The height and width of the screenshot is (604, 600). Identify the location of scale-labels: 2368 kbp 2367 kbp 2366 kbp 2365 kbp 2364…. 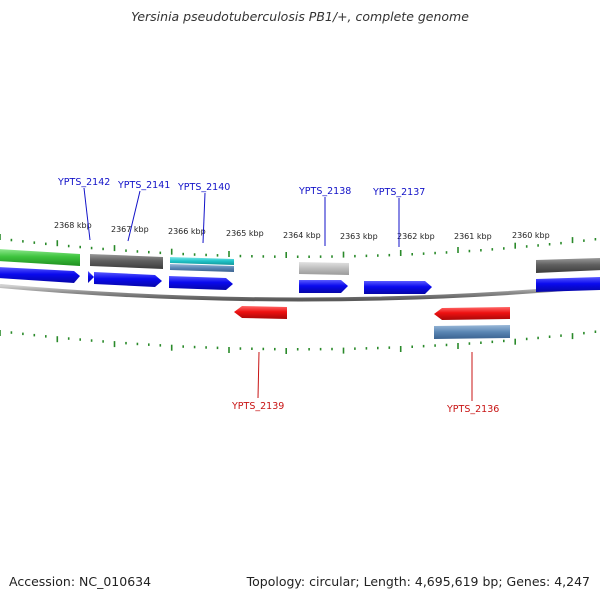
(302, 231).